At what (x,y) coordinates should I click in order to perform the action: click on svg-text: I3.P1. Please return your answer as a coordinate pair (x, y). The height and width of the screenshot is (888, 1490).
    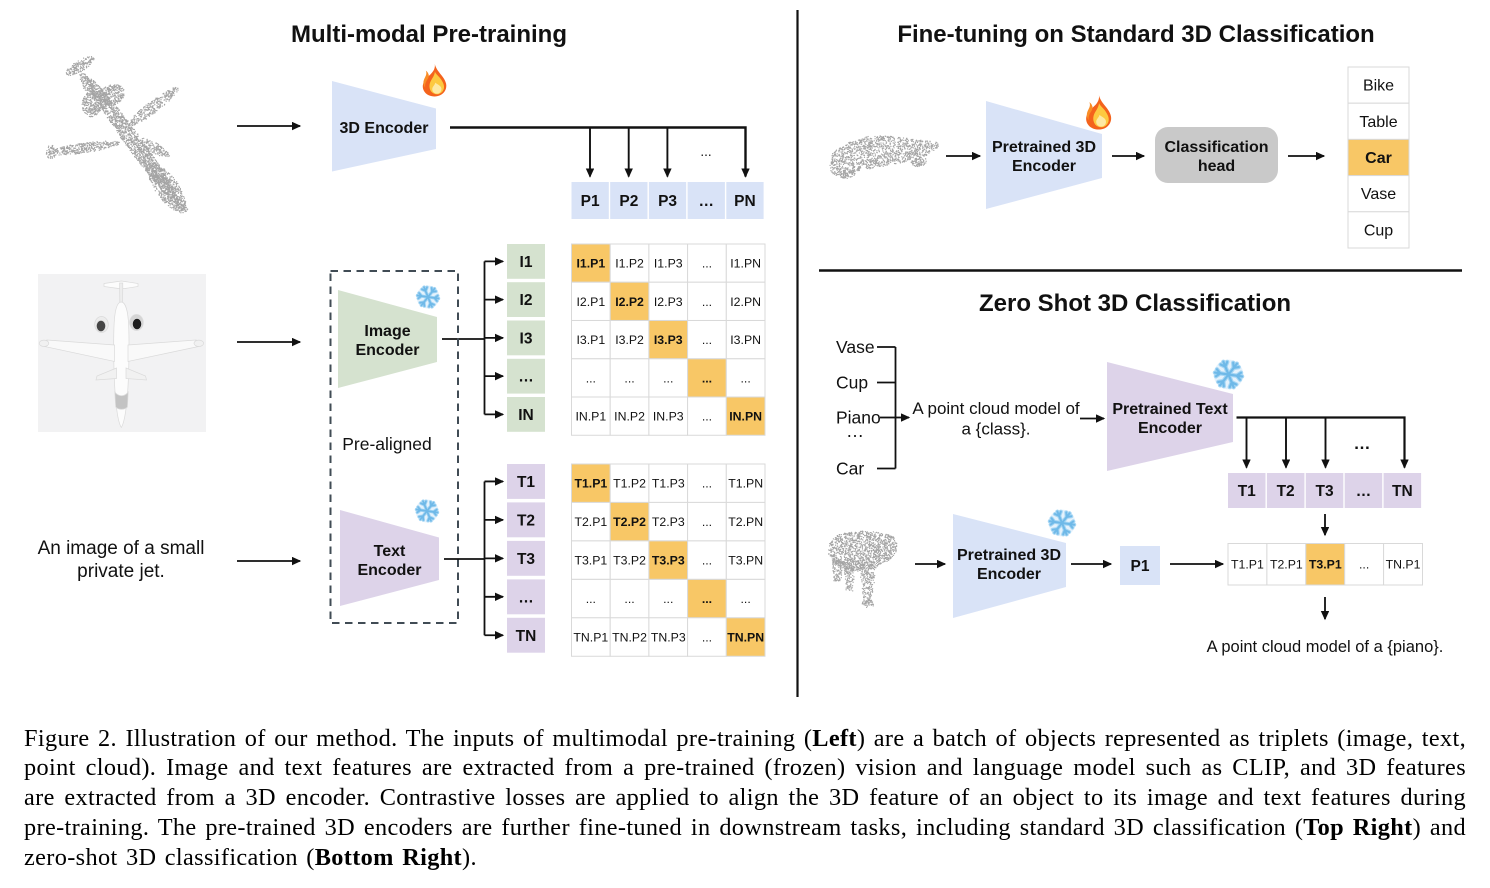
    Looking at the image, I should click on (590, 340).